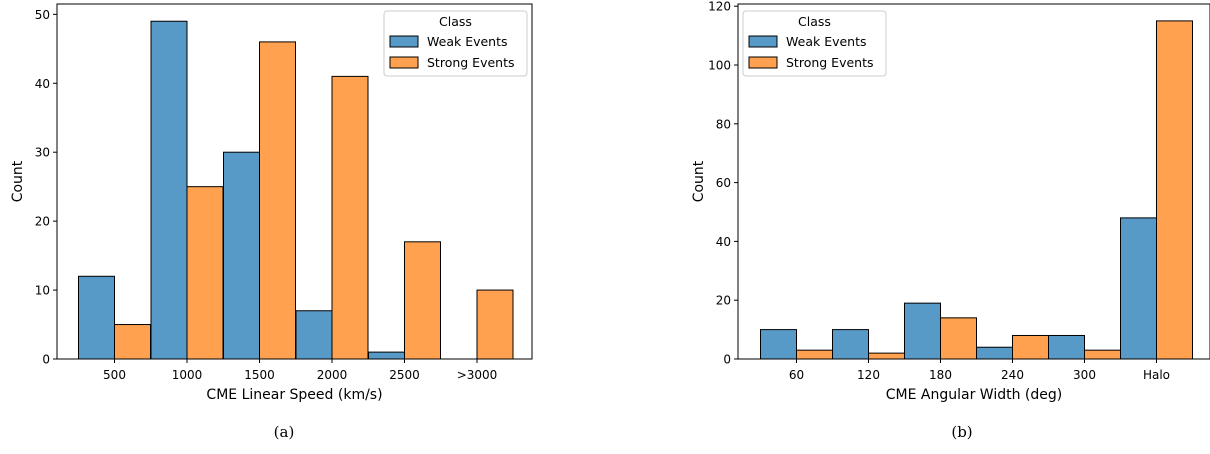 The image size is (1210, 454). Describe the element at coordinates (1174, 190) in the screenshot. I see `strong-bar-Halo` at that location.